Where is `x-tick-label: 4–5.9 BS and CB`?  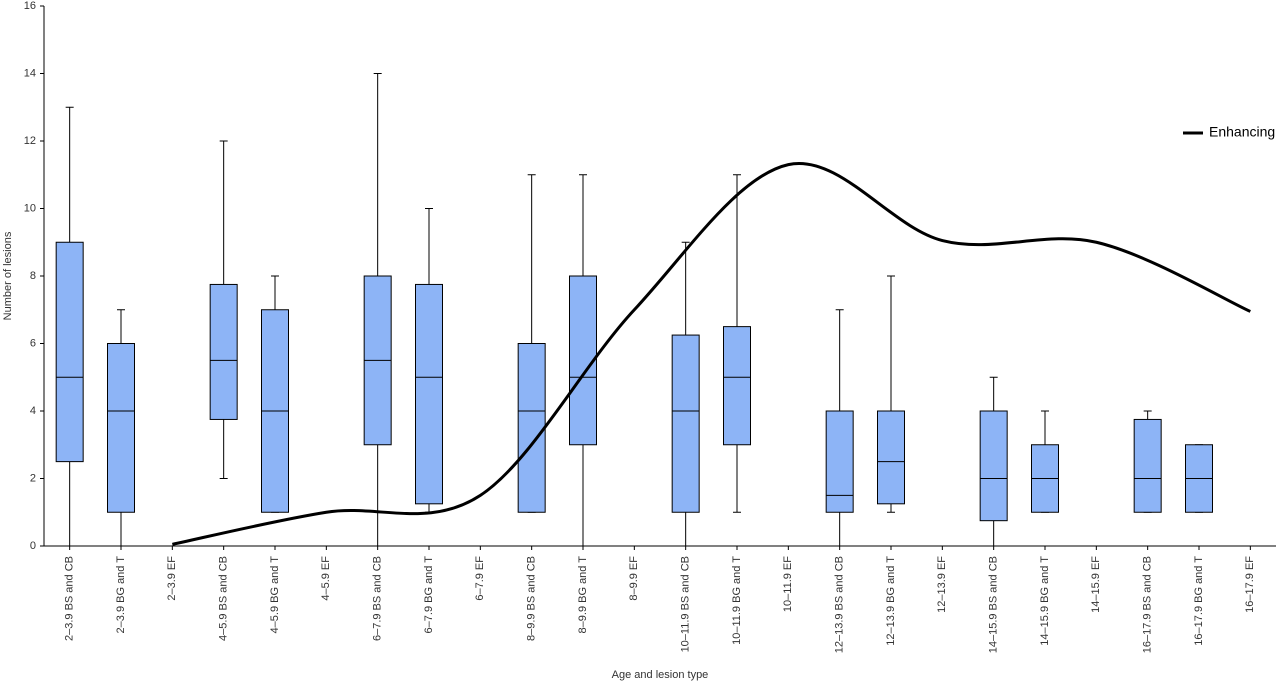
x-tick-label: 4–5.9 BS and CB is located at coordinates (224, 598).